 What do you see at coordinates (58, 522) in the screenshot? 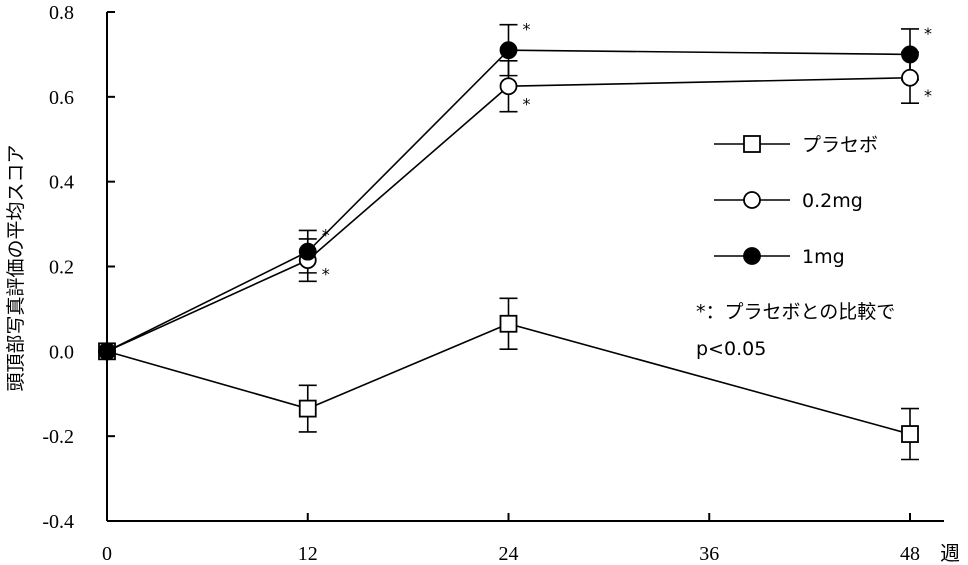
I see `y-tick-label: -0.4` at bounding box center [58, 522].